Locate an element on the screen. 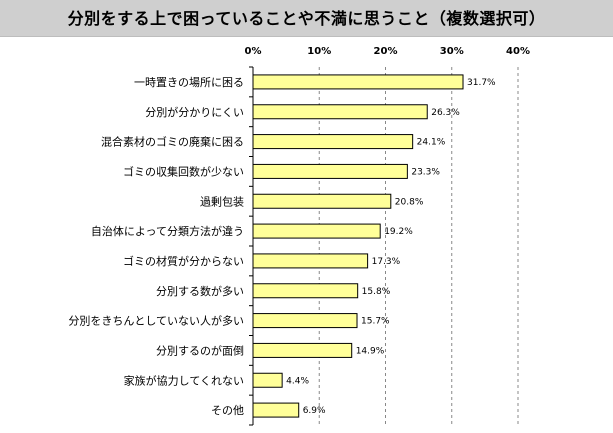  category-label: その他 is located at coordinates (227, 410).